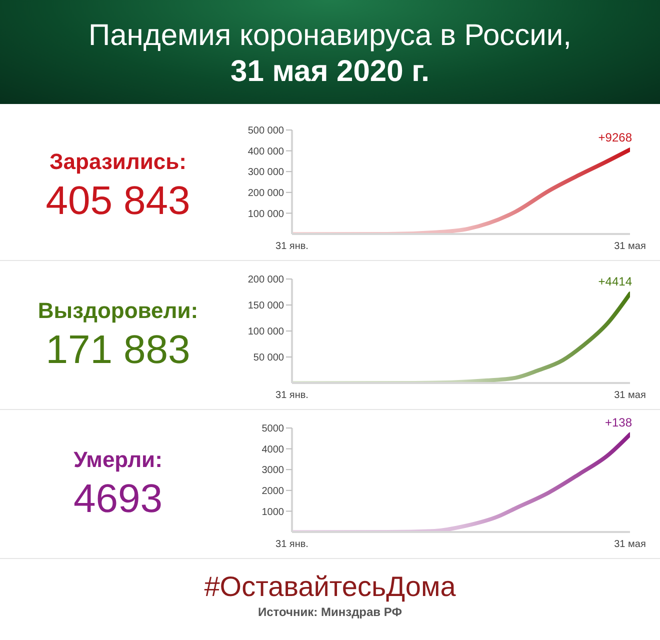 Image resolution: width=660 pixels, height=640 pixels. What do you see at coordinates (118, 350) in the screenshot?
I see `text: 171 883` at bounding box center [118, 350].